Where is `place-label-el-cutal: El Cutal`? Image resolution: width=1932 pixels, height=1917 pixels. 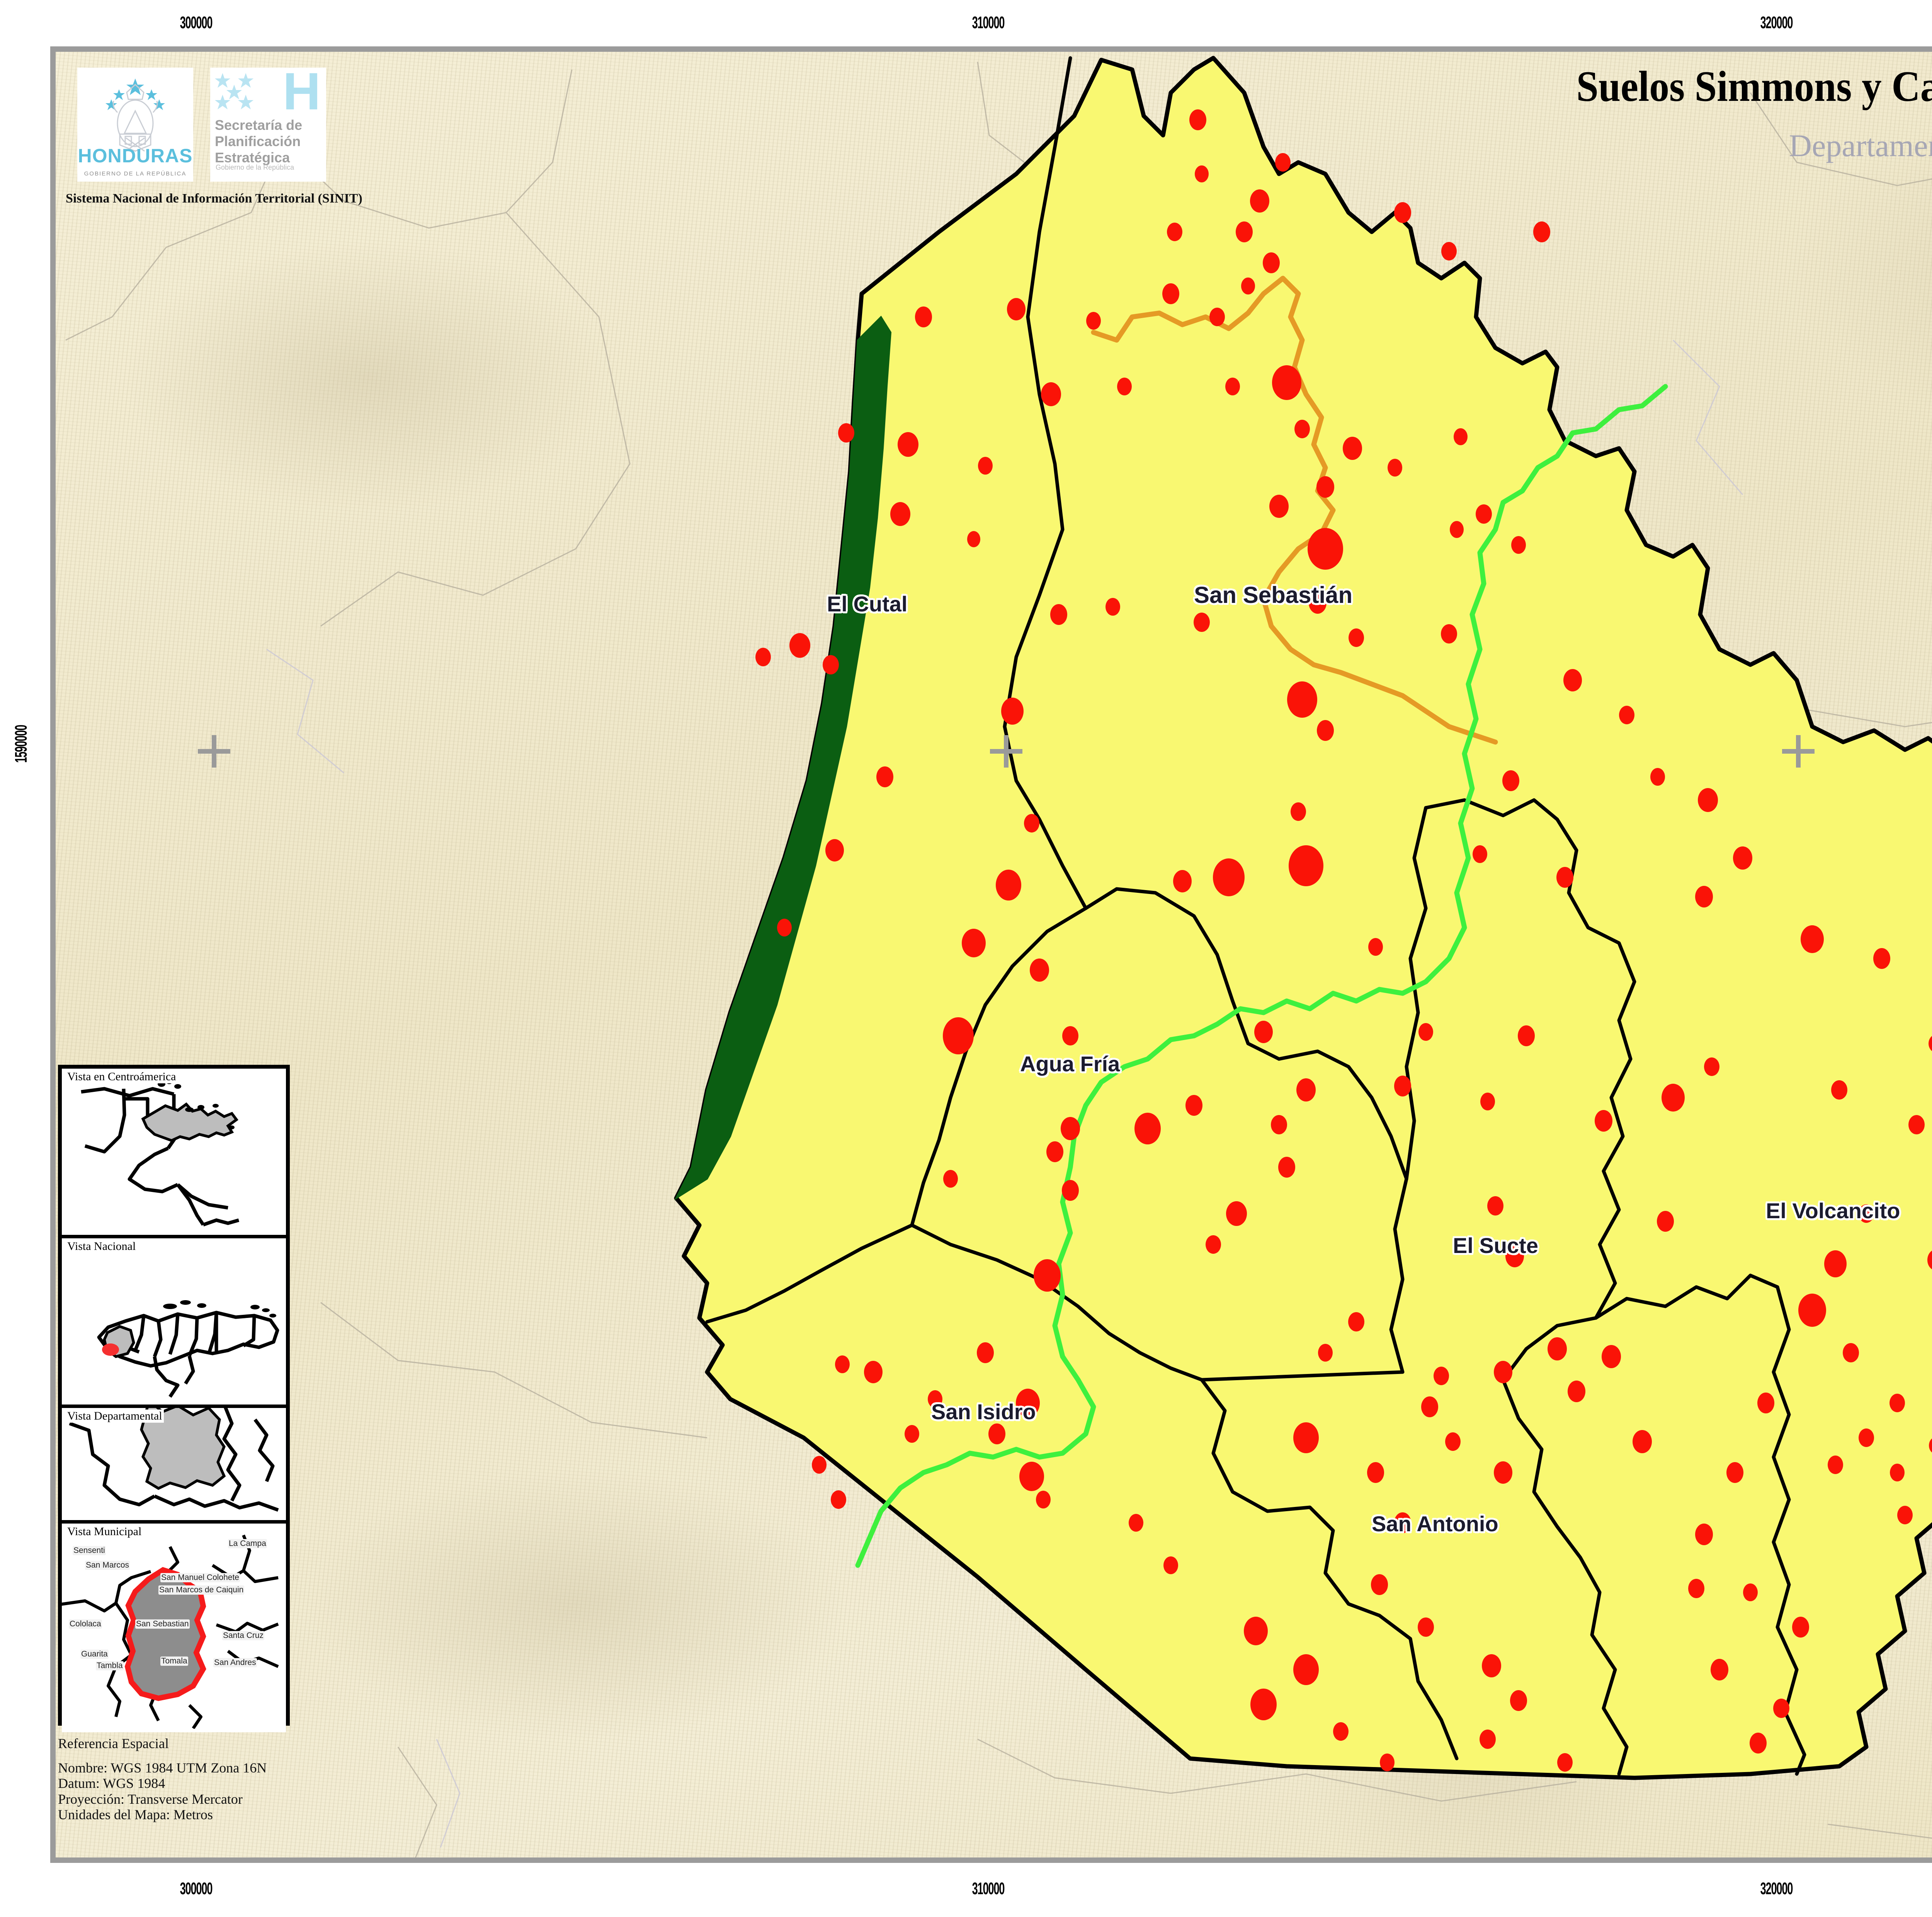 place-label-el-cutal: El Cutal is located at coordinates (868, 604).